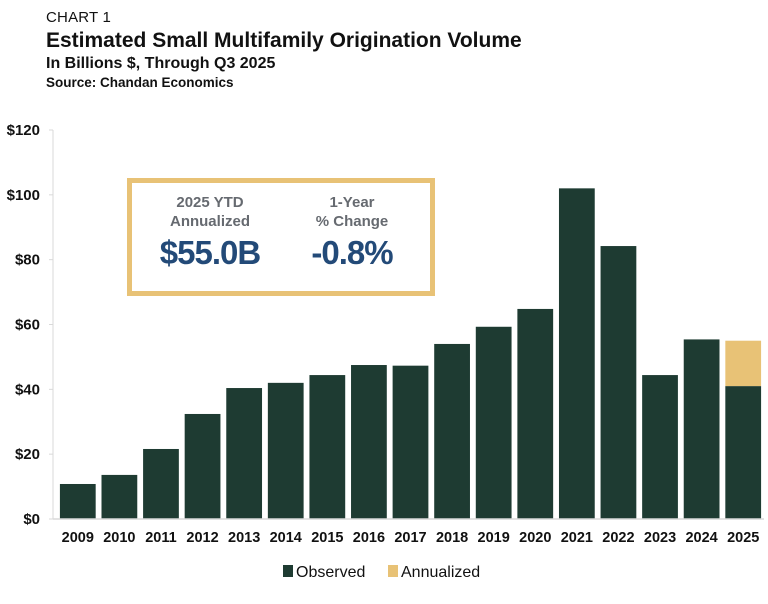  Describe the element at coordinates (27, 389) in the screenshot. I see `y-tick-label: $40` at that location.